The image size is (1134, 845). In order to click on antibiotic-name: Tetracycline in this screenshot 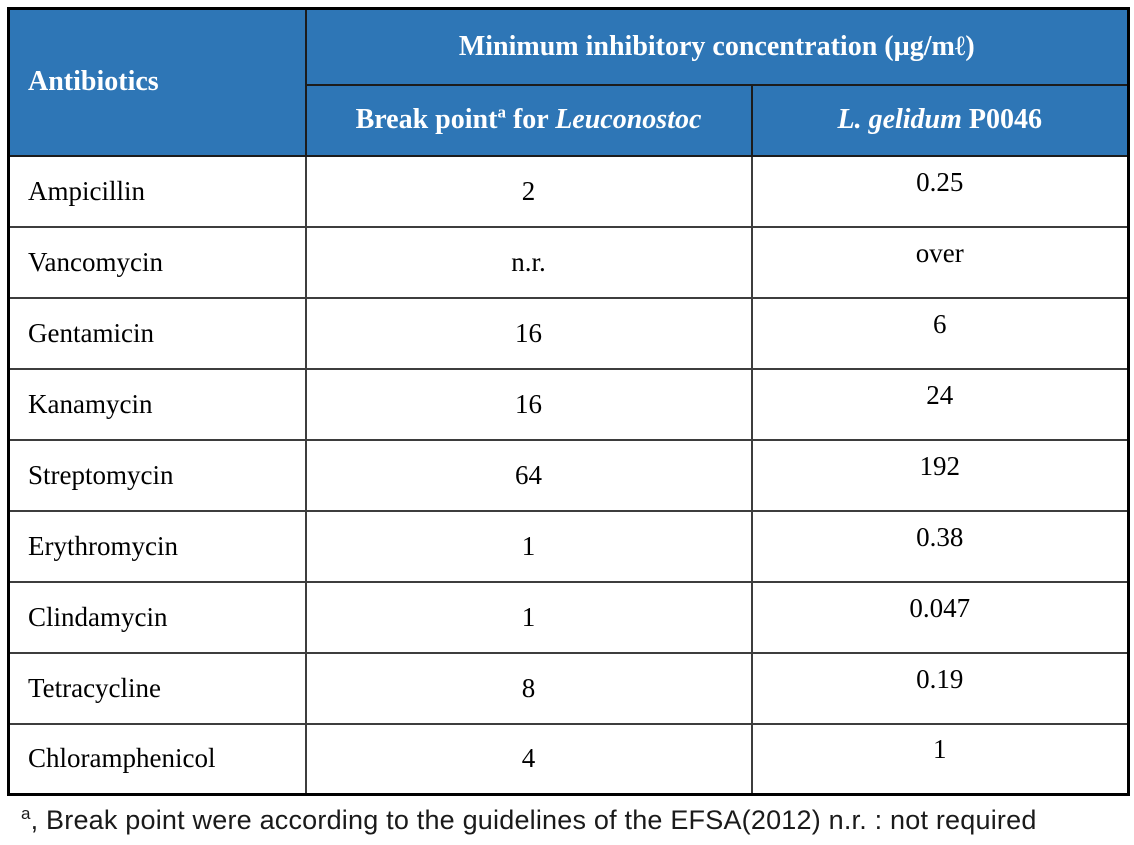, I will do `click(157, 688)`.